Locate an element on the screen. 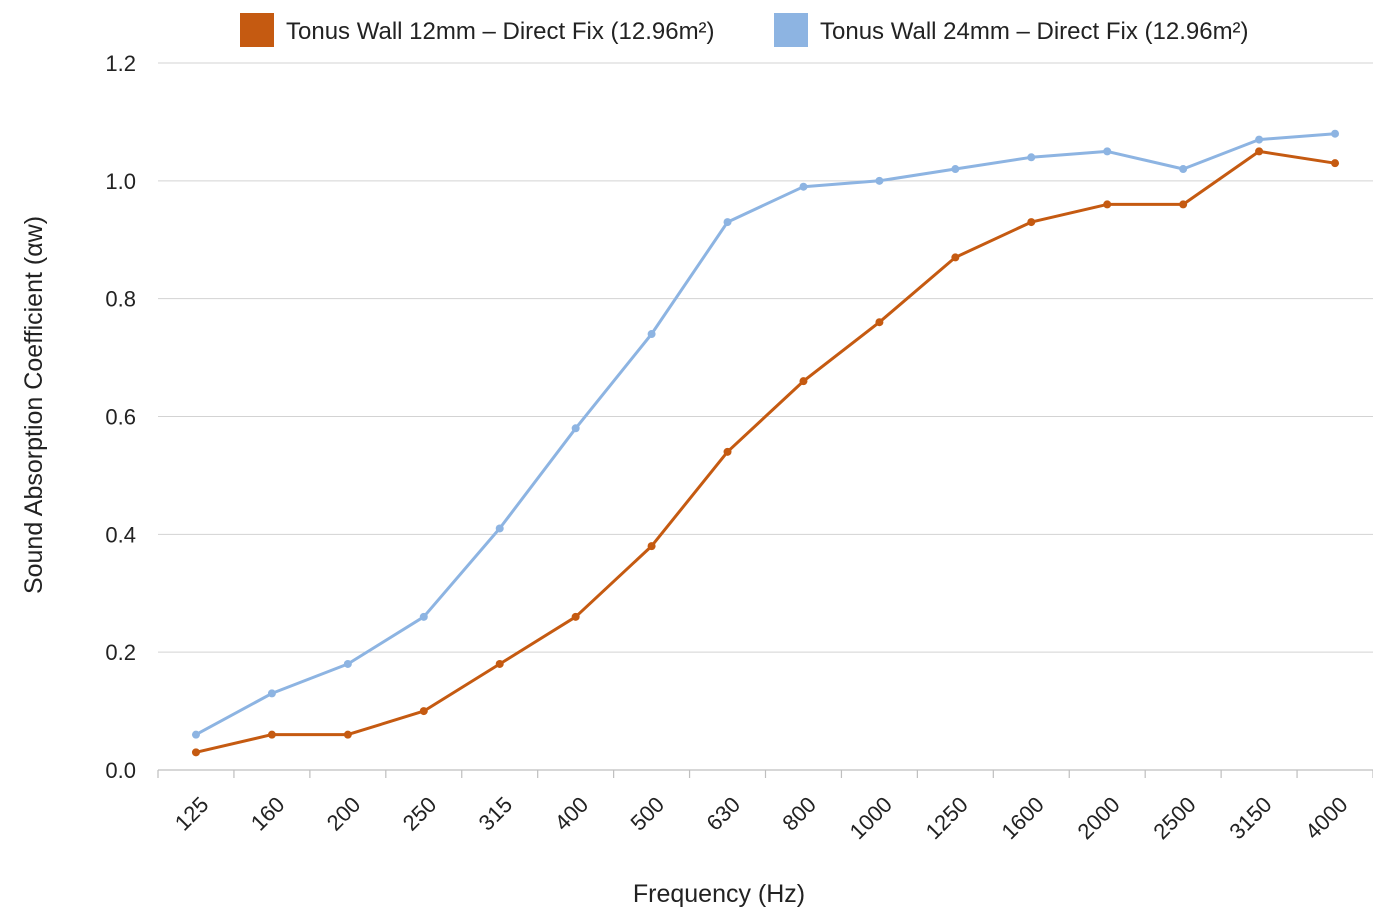 The width and height of the screenshot is (1373, 923). y-axis-title: Sound Absorption Coefficient (αw) is located at coordinates (34, 405).